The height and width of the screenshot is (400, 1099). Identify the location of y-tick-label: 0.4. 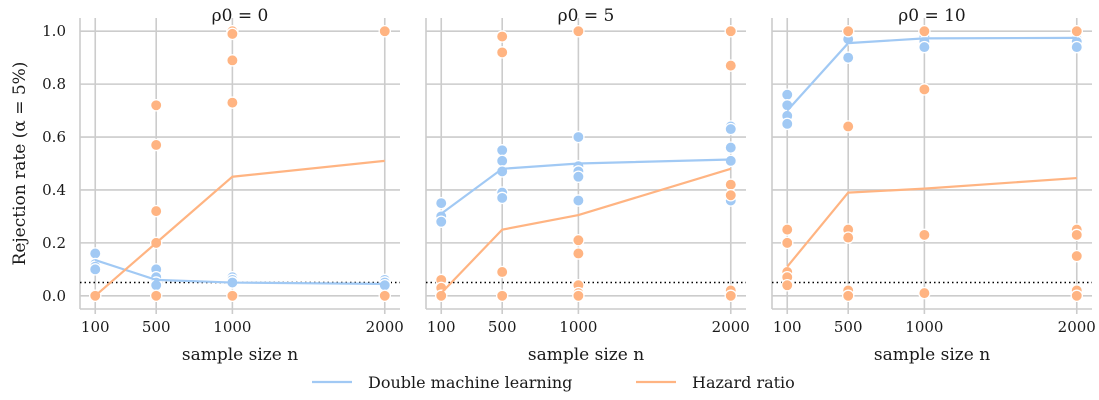
(54, 190).